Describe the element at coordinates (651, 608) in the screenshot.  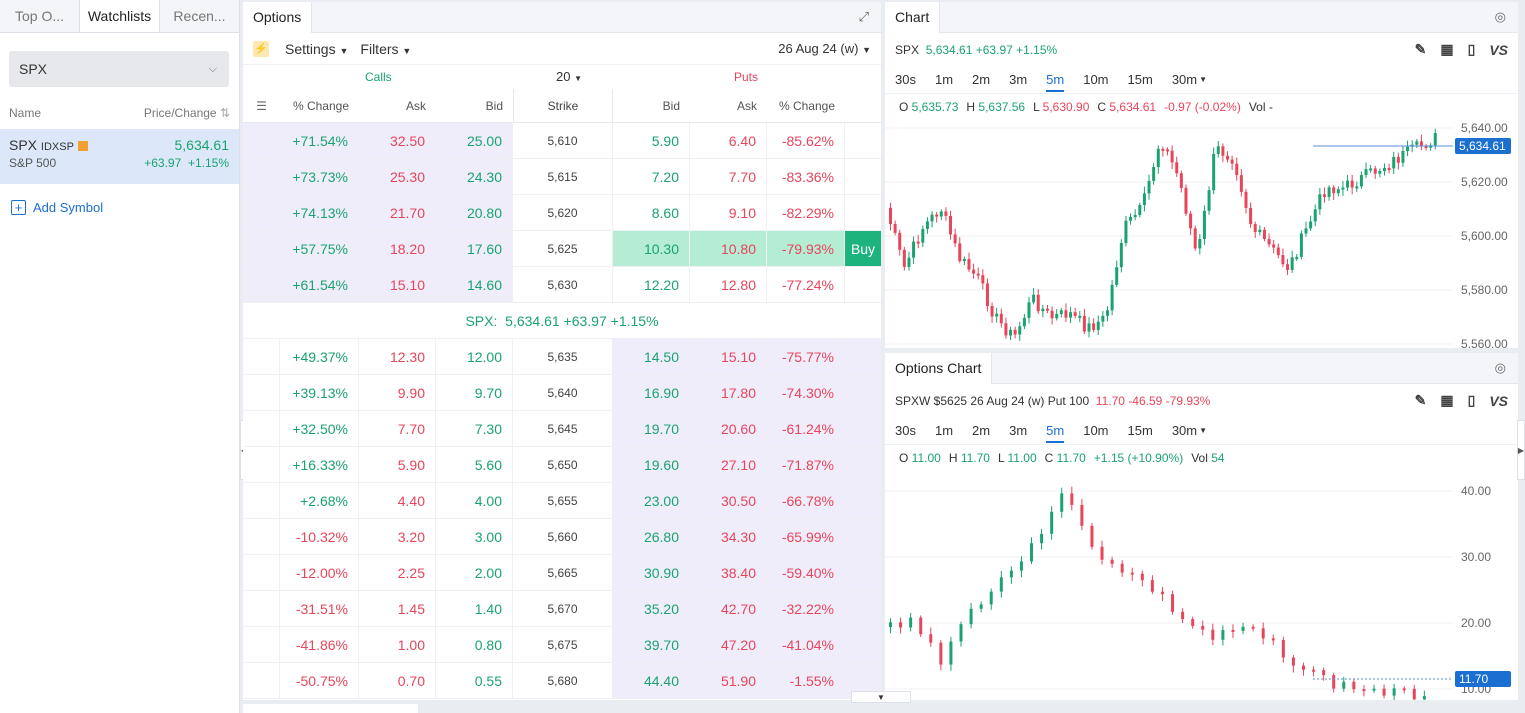
I see `put-bid: 35.20` at that location.